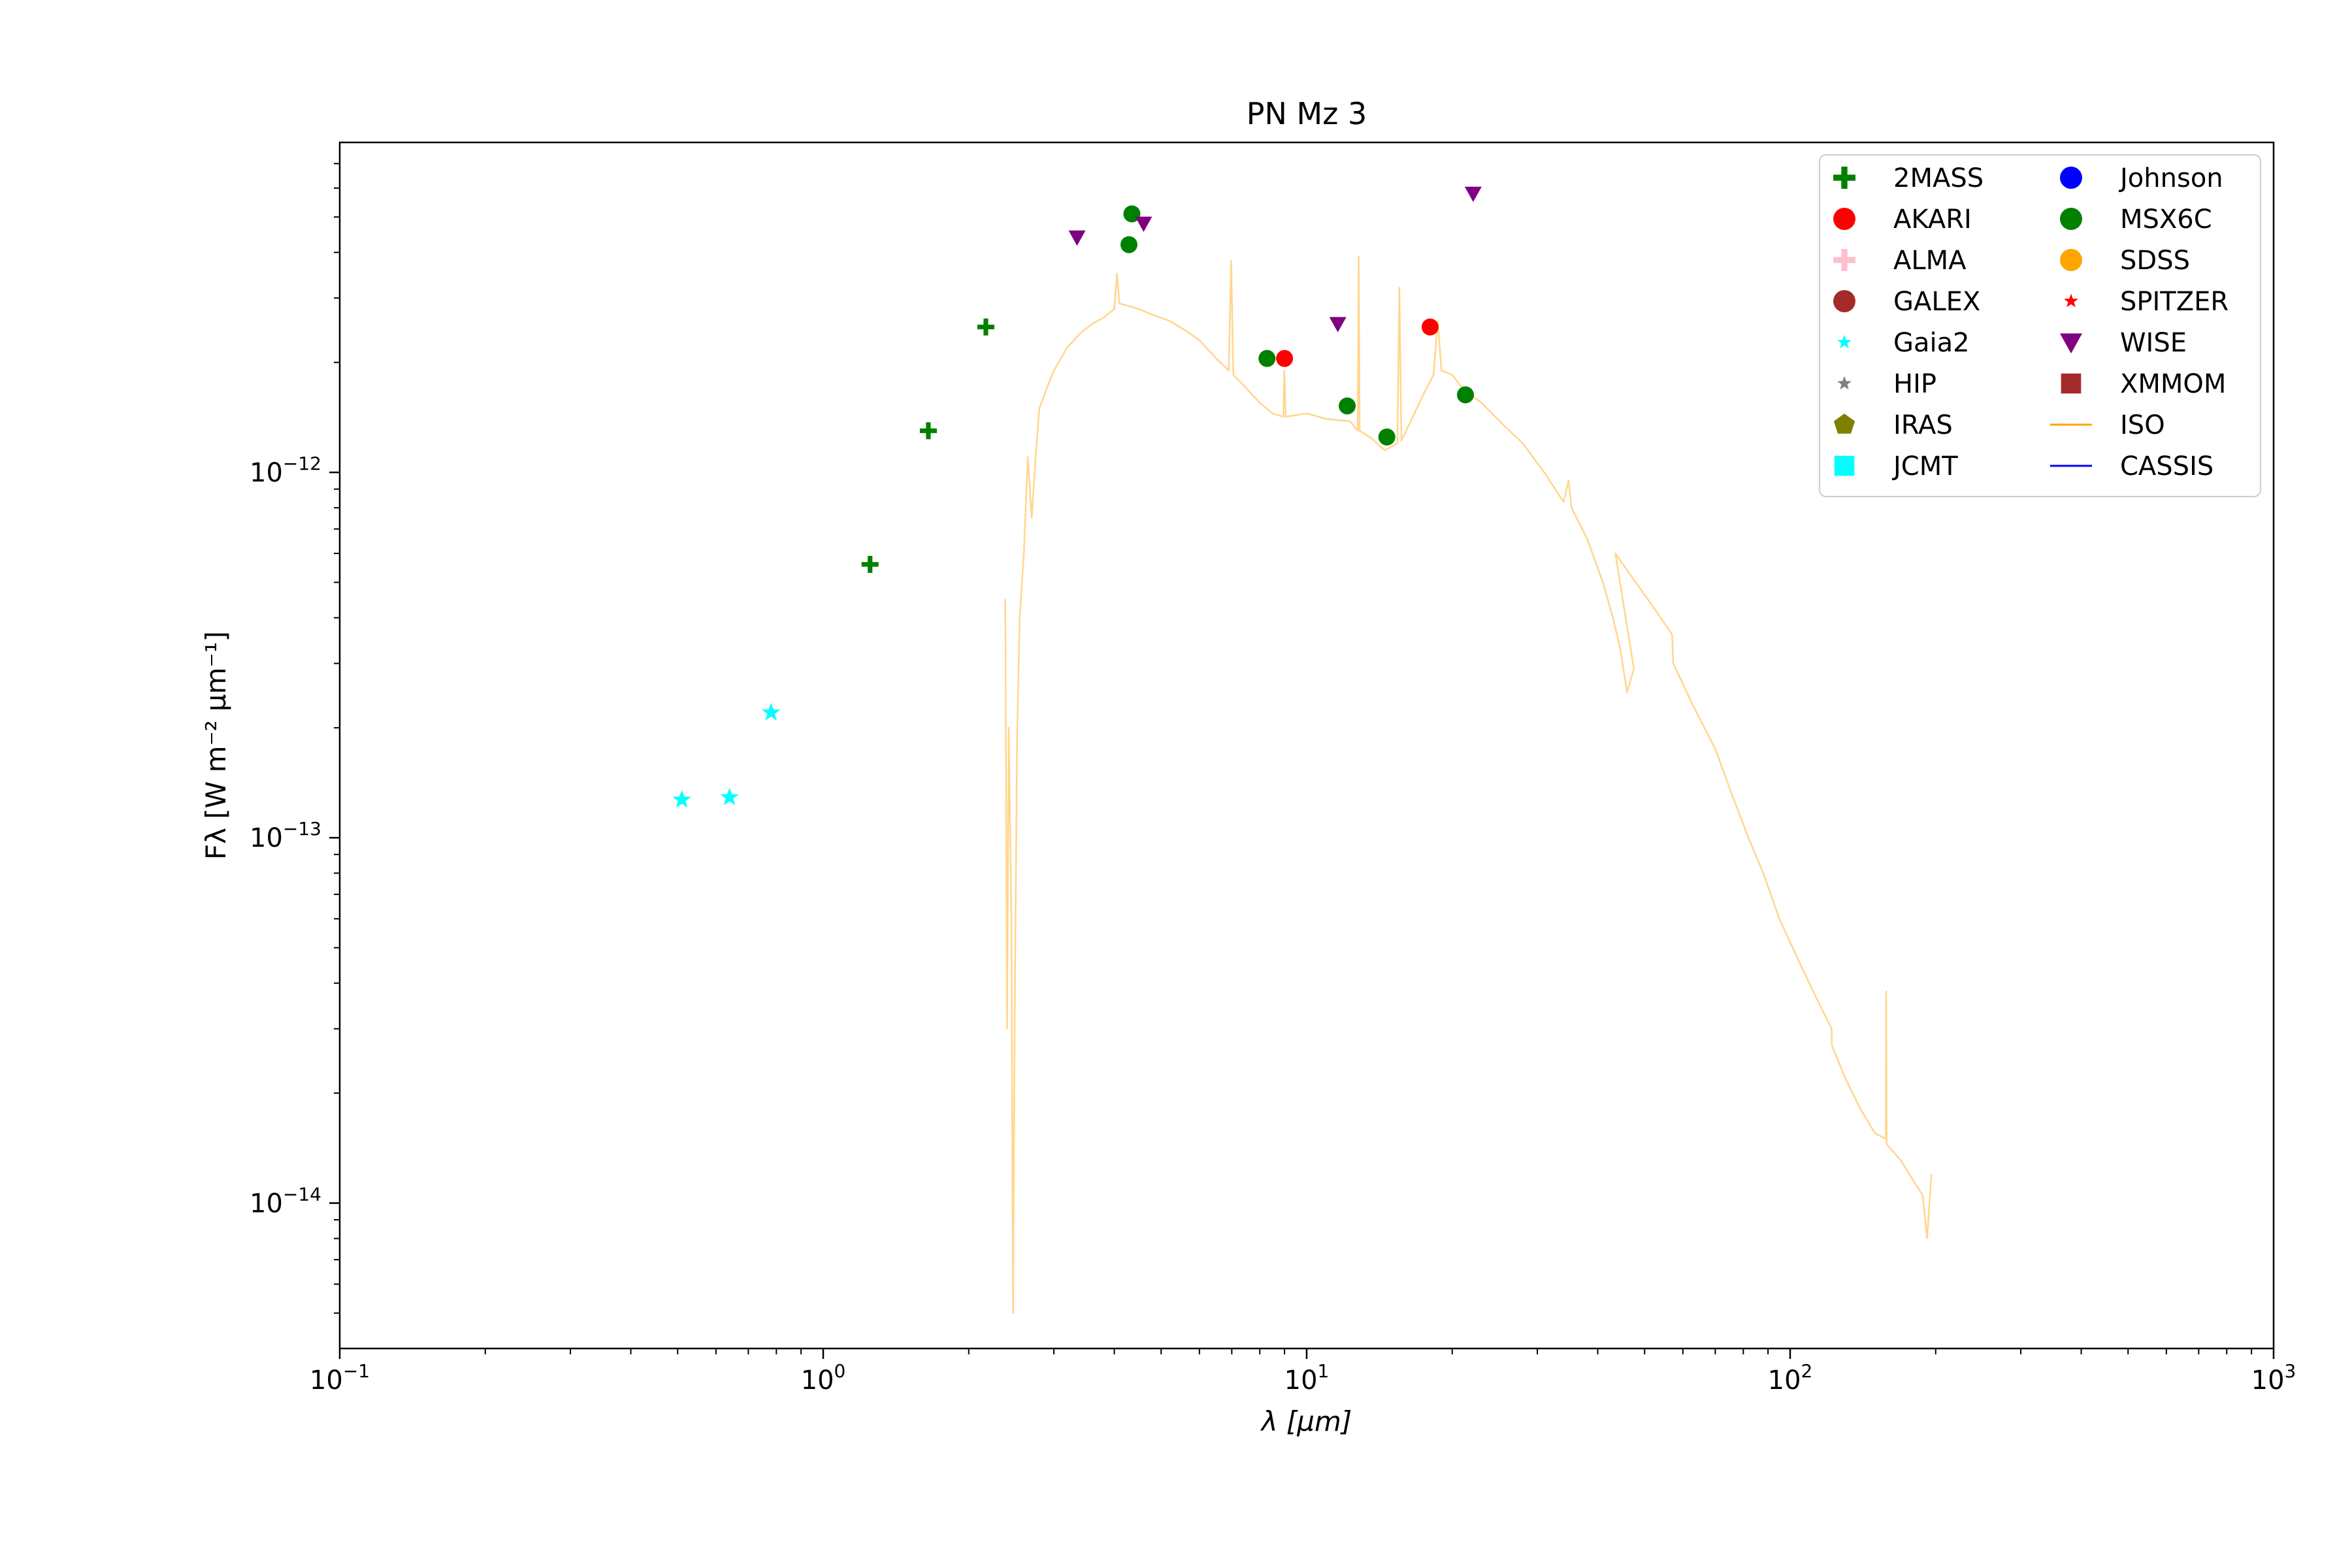 Image resolution: width=2352 pixels, height=1568 pixels. I want to click on legend-item-jcmt: JCMT, so click(1896, 466).